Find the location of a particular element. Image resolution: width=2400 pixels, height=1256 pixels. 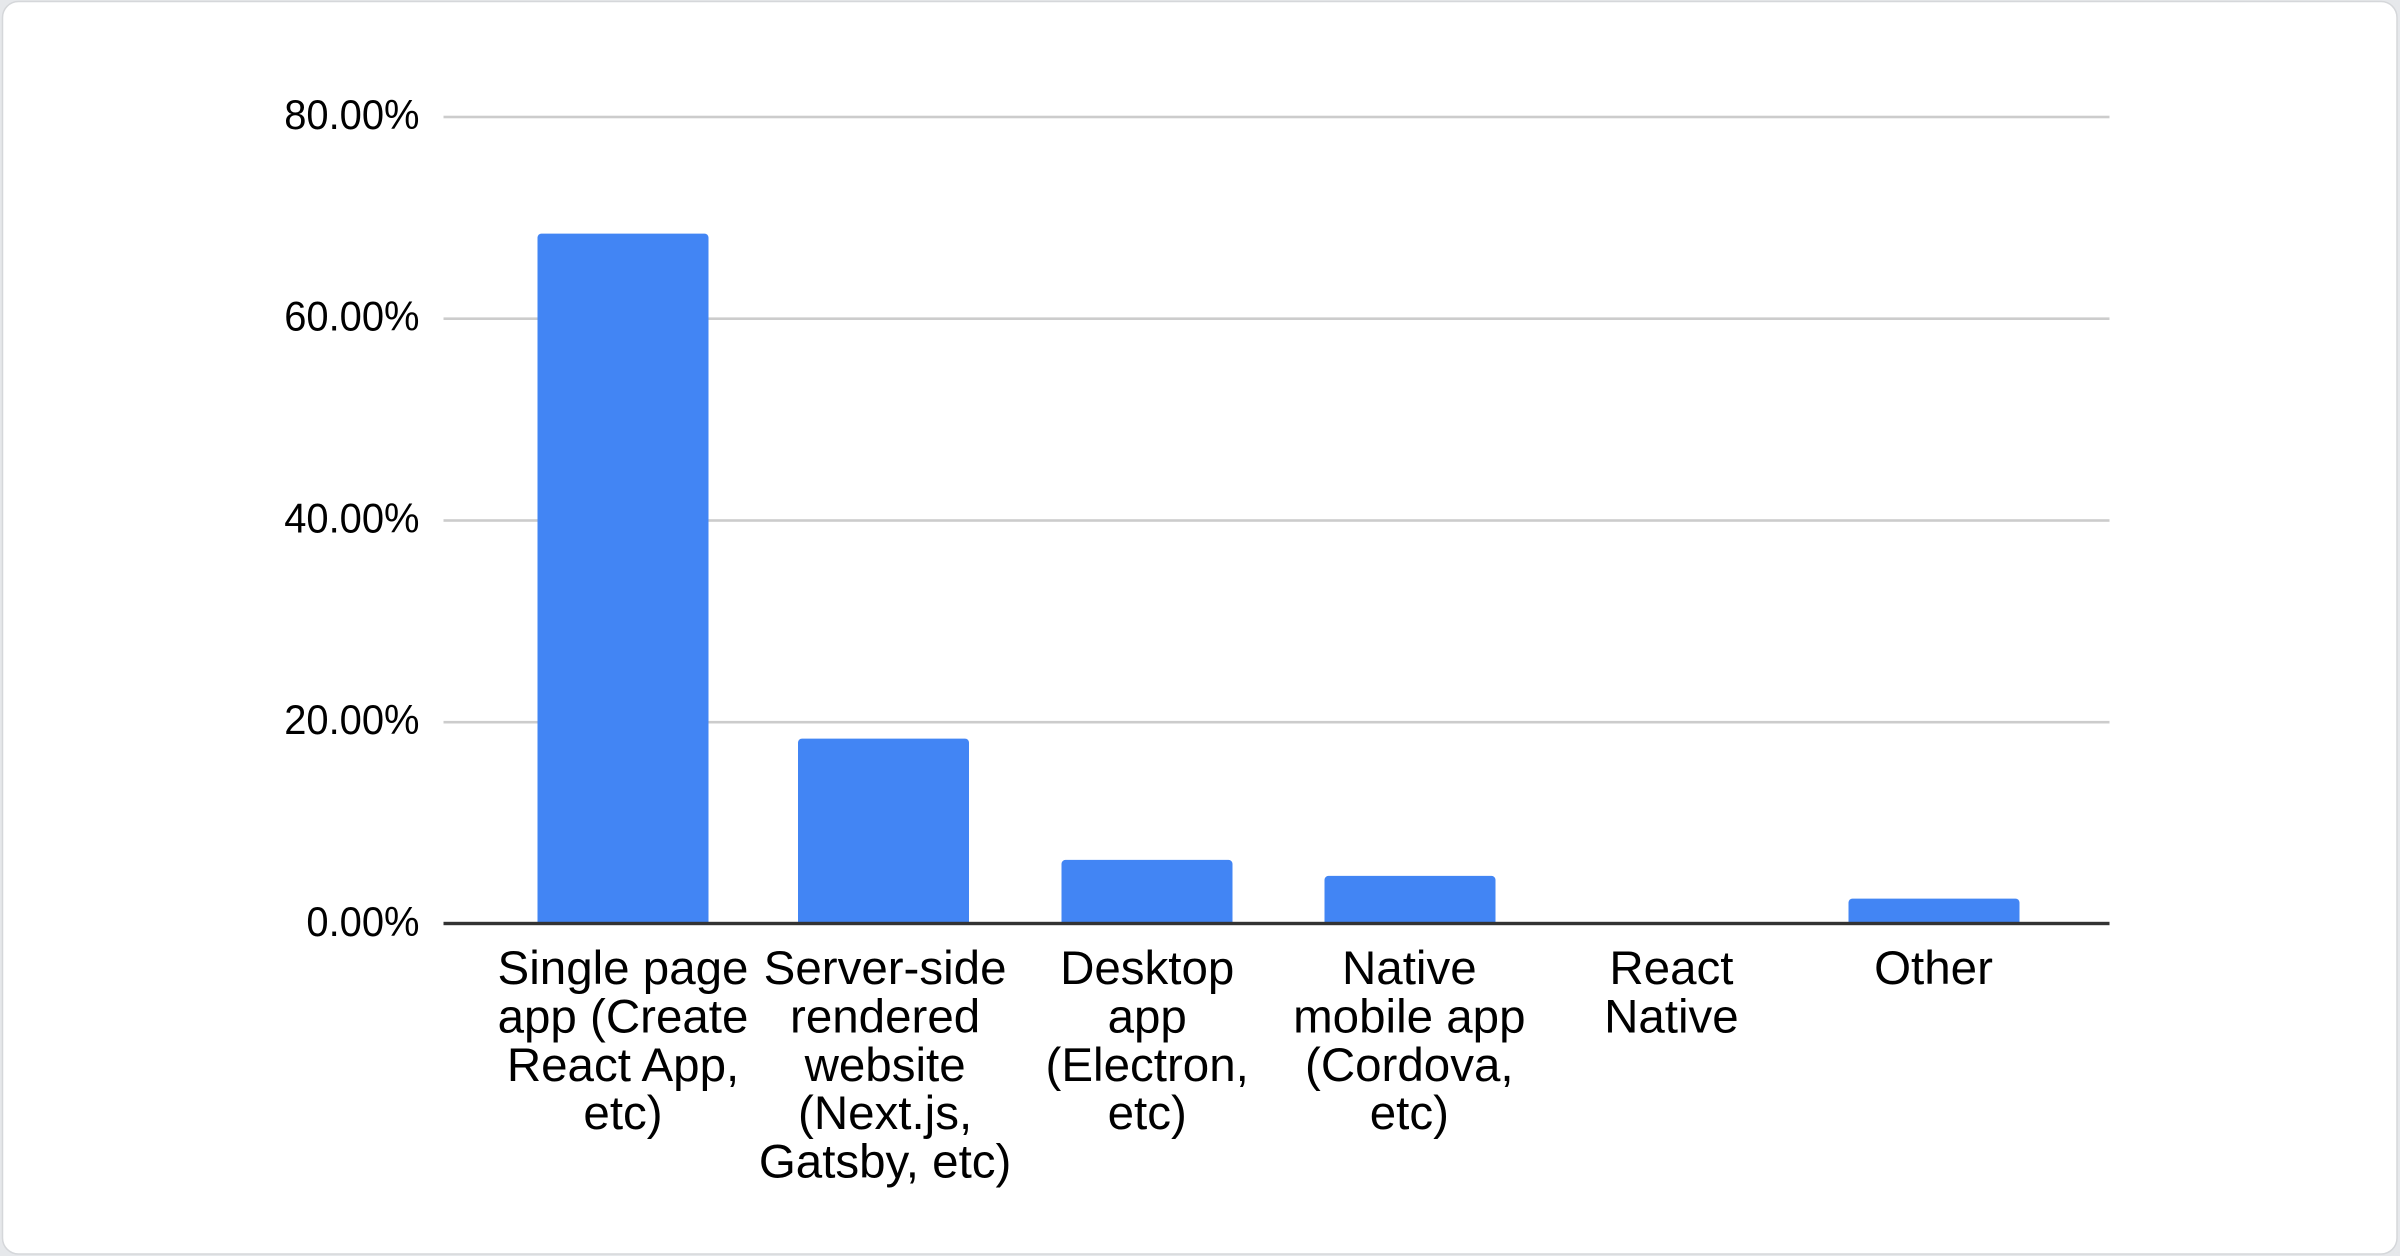

svg-text: React is located at coordinates (1671, 968).